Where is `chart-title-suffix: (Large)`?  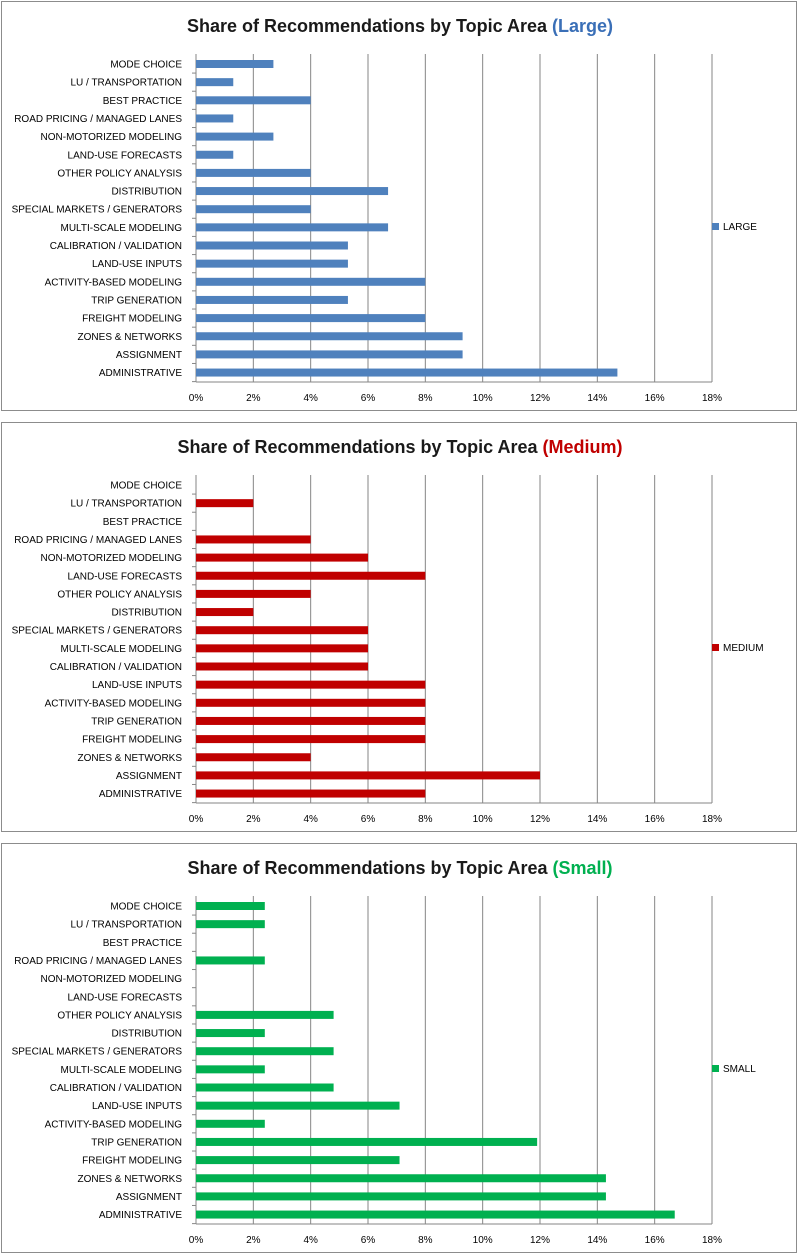
chart-title-suffix: (Large) is located at coordinates (582, 26).